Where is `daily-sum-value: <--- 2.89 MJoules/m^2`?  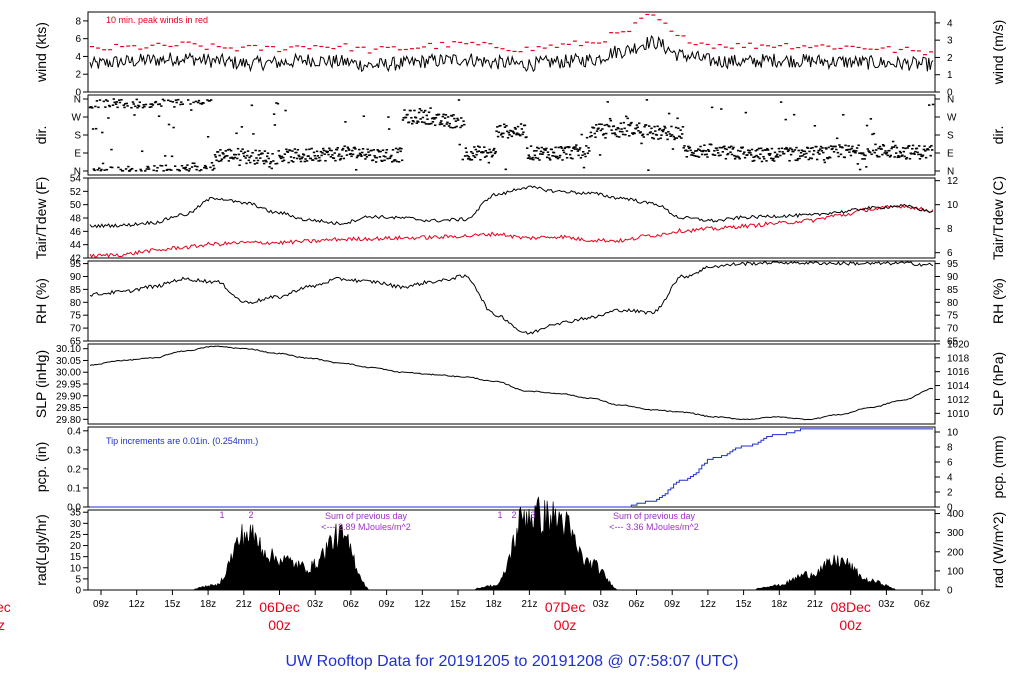
daily-sum-value: <--- 2.89 MJoules/m^2 is located at coordinates (366, 527).